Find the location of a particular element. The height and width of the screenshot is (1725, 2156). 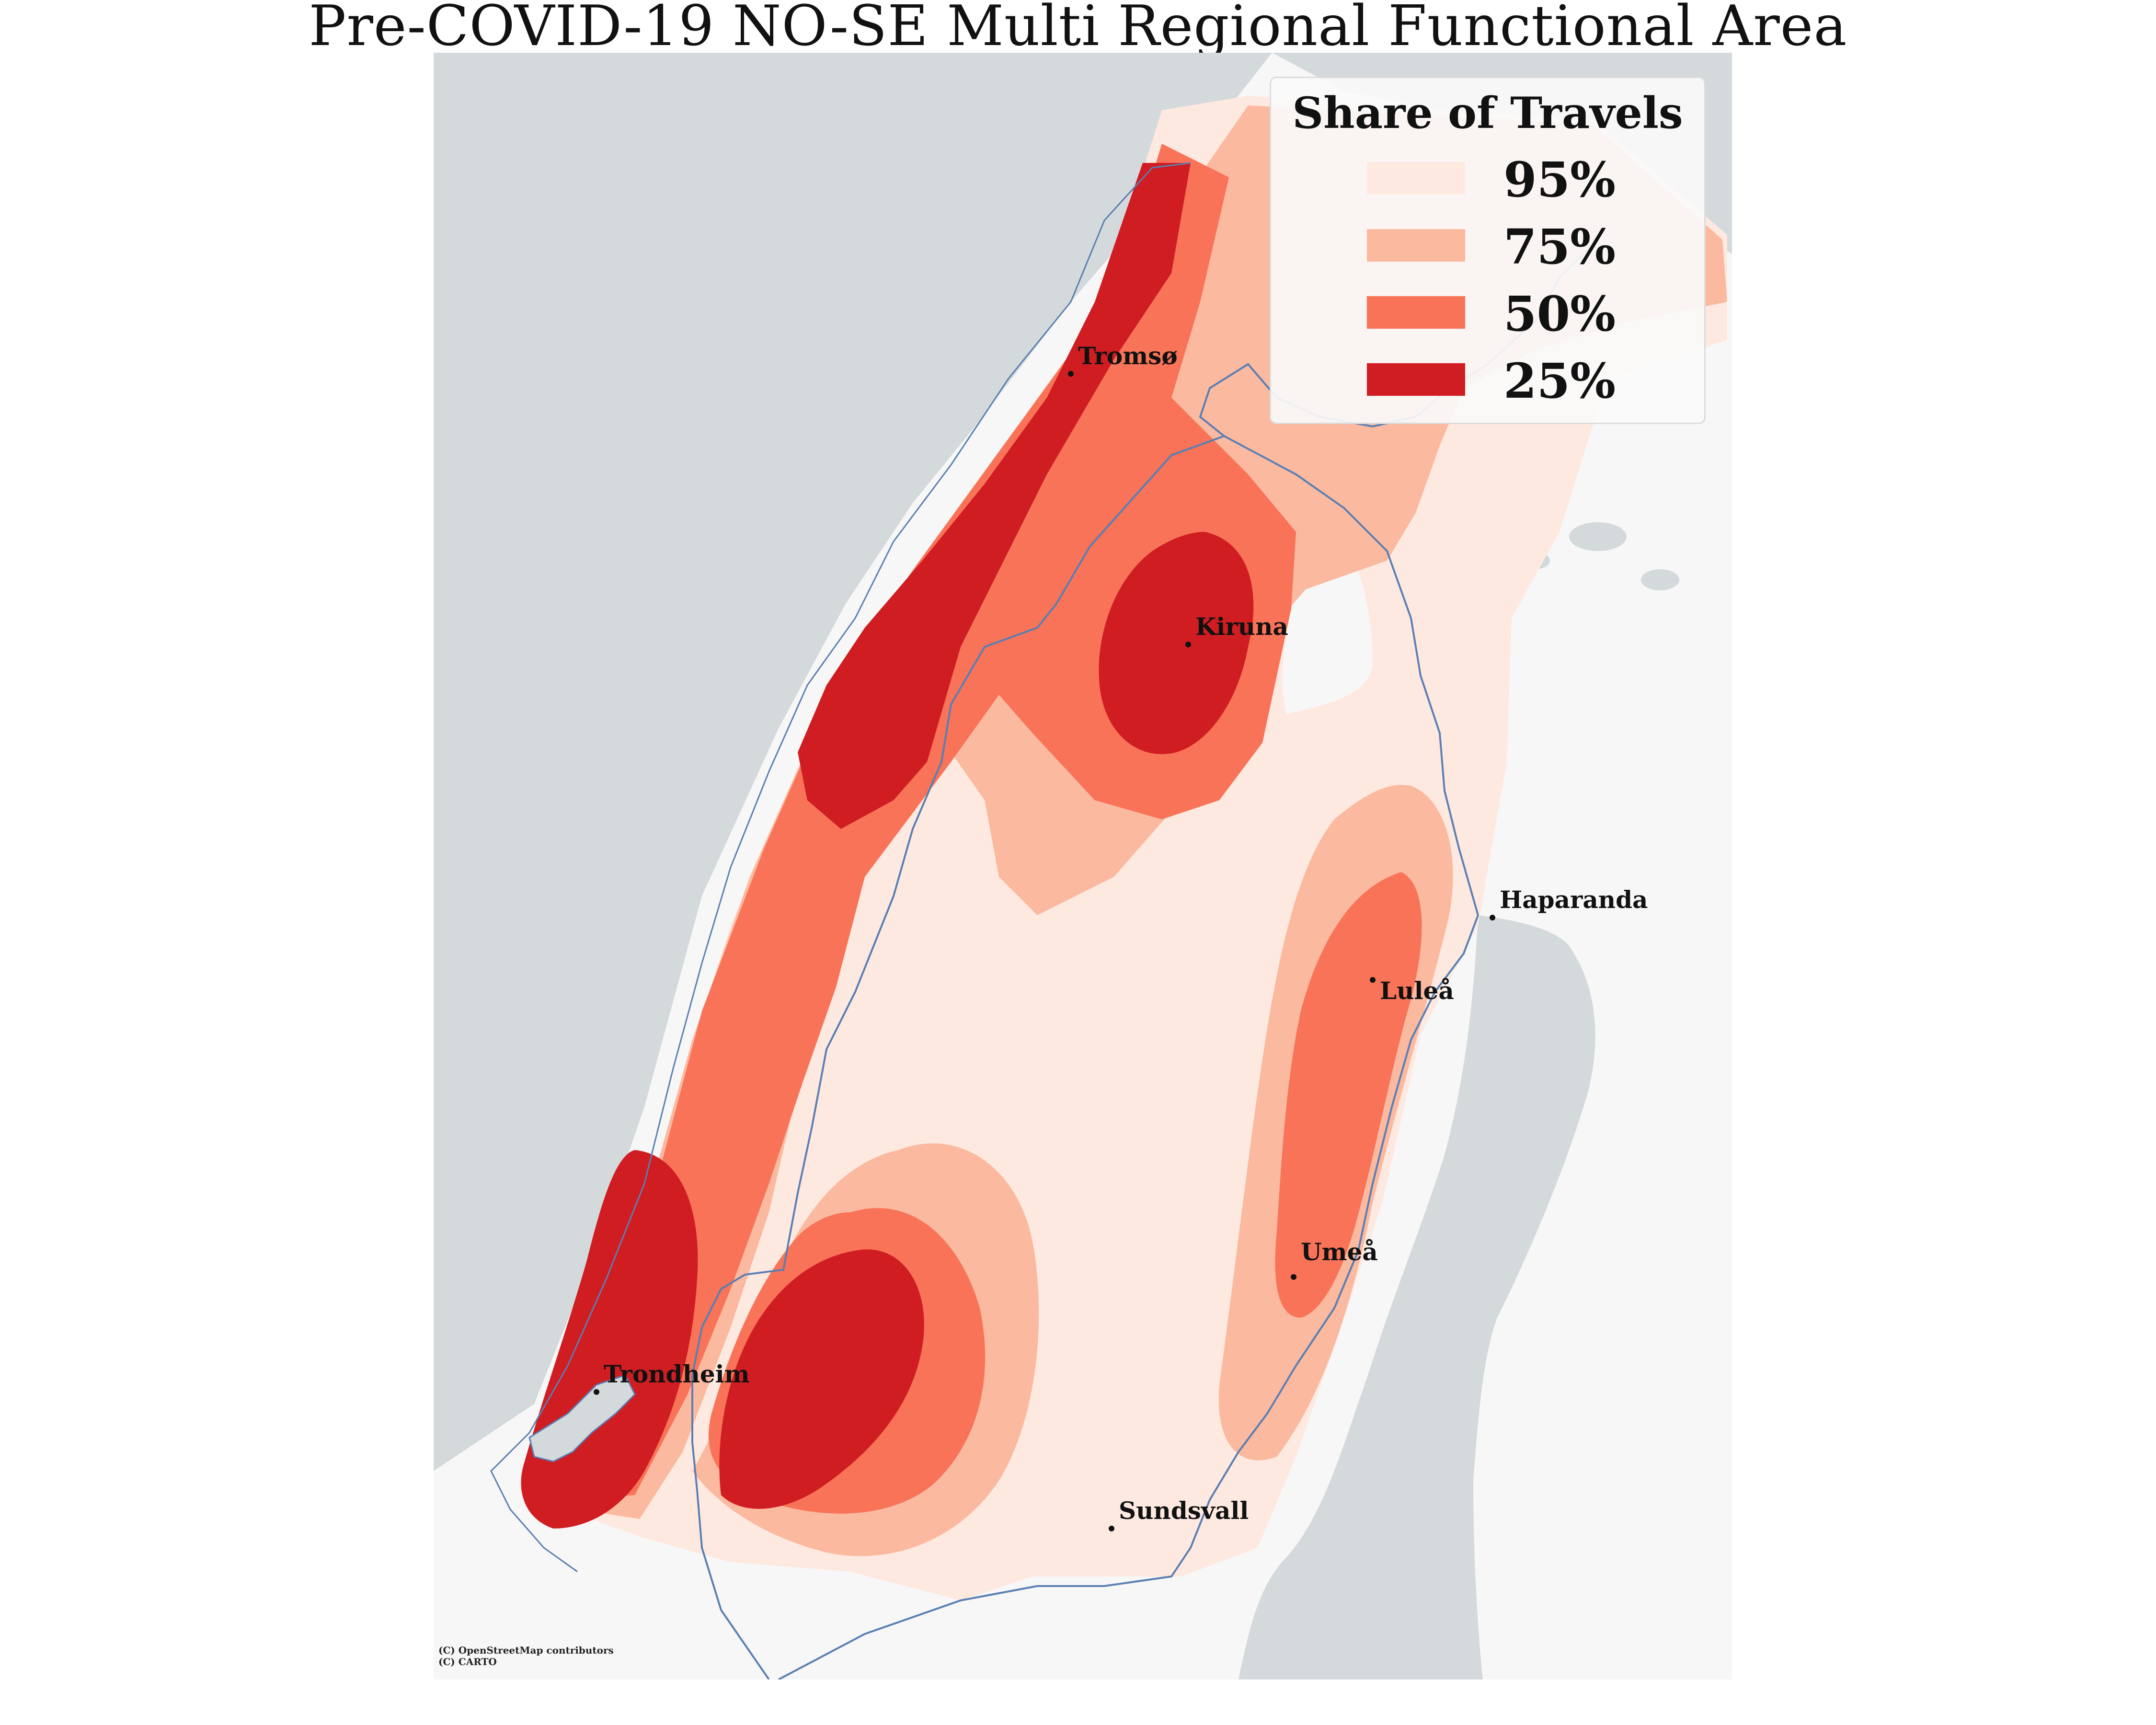

city-label: Haparanda is located at coordinates (1574, 900).